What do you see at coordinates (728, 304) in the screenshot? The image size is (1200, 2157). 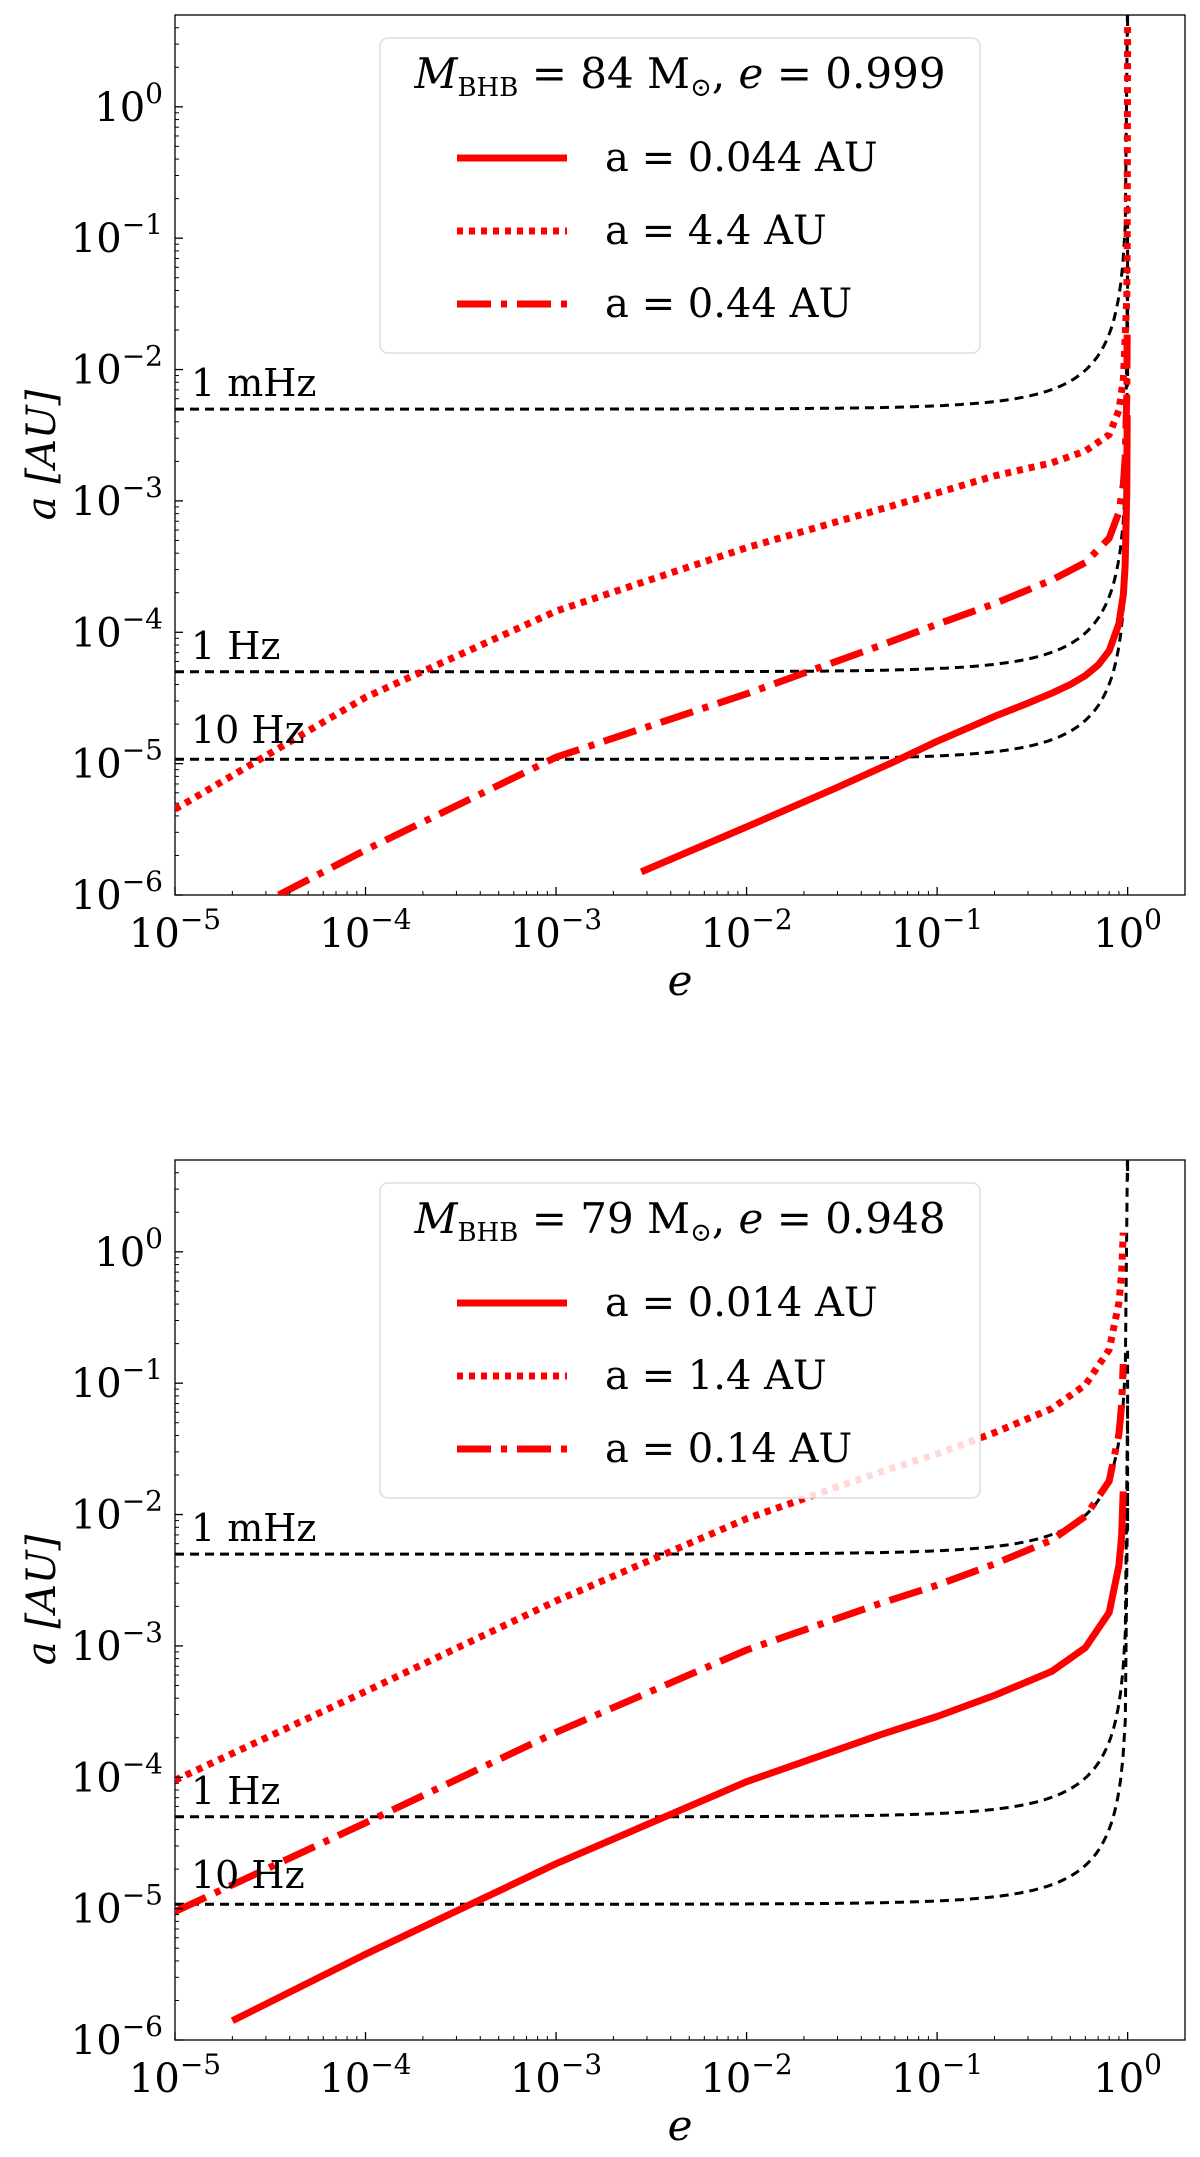 I see `legend-label-dashdot: a = 0.44 AU` at bounding box center [728, 304].